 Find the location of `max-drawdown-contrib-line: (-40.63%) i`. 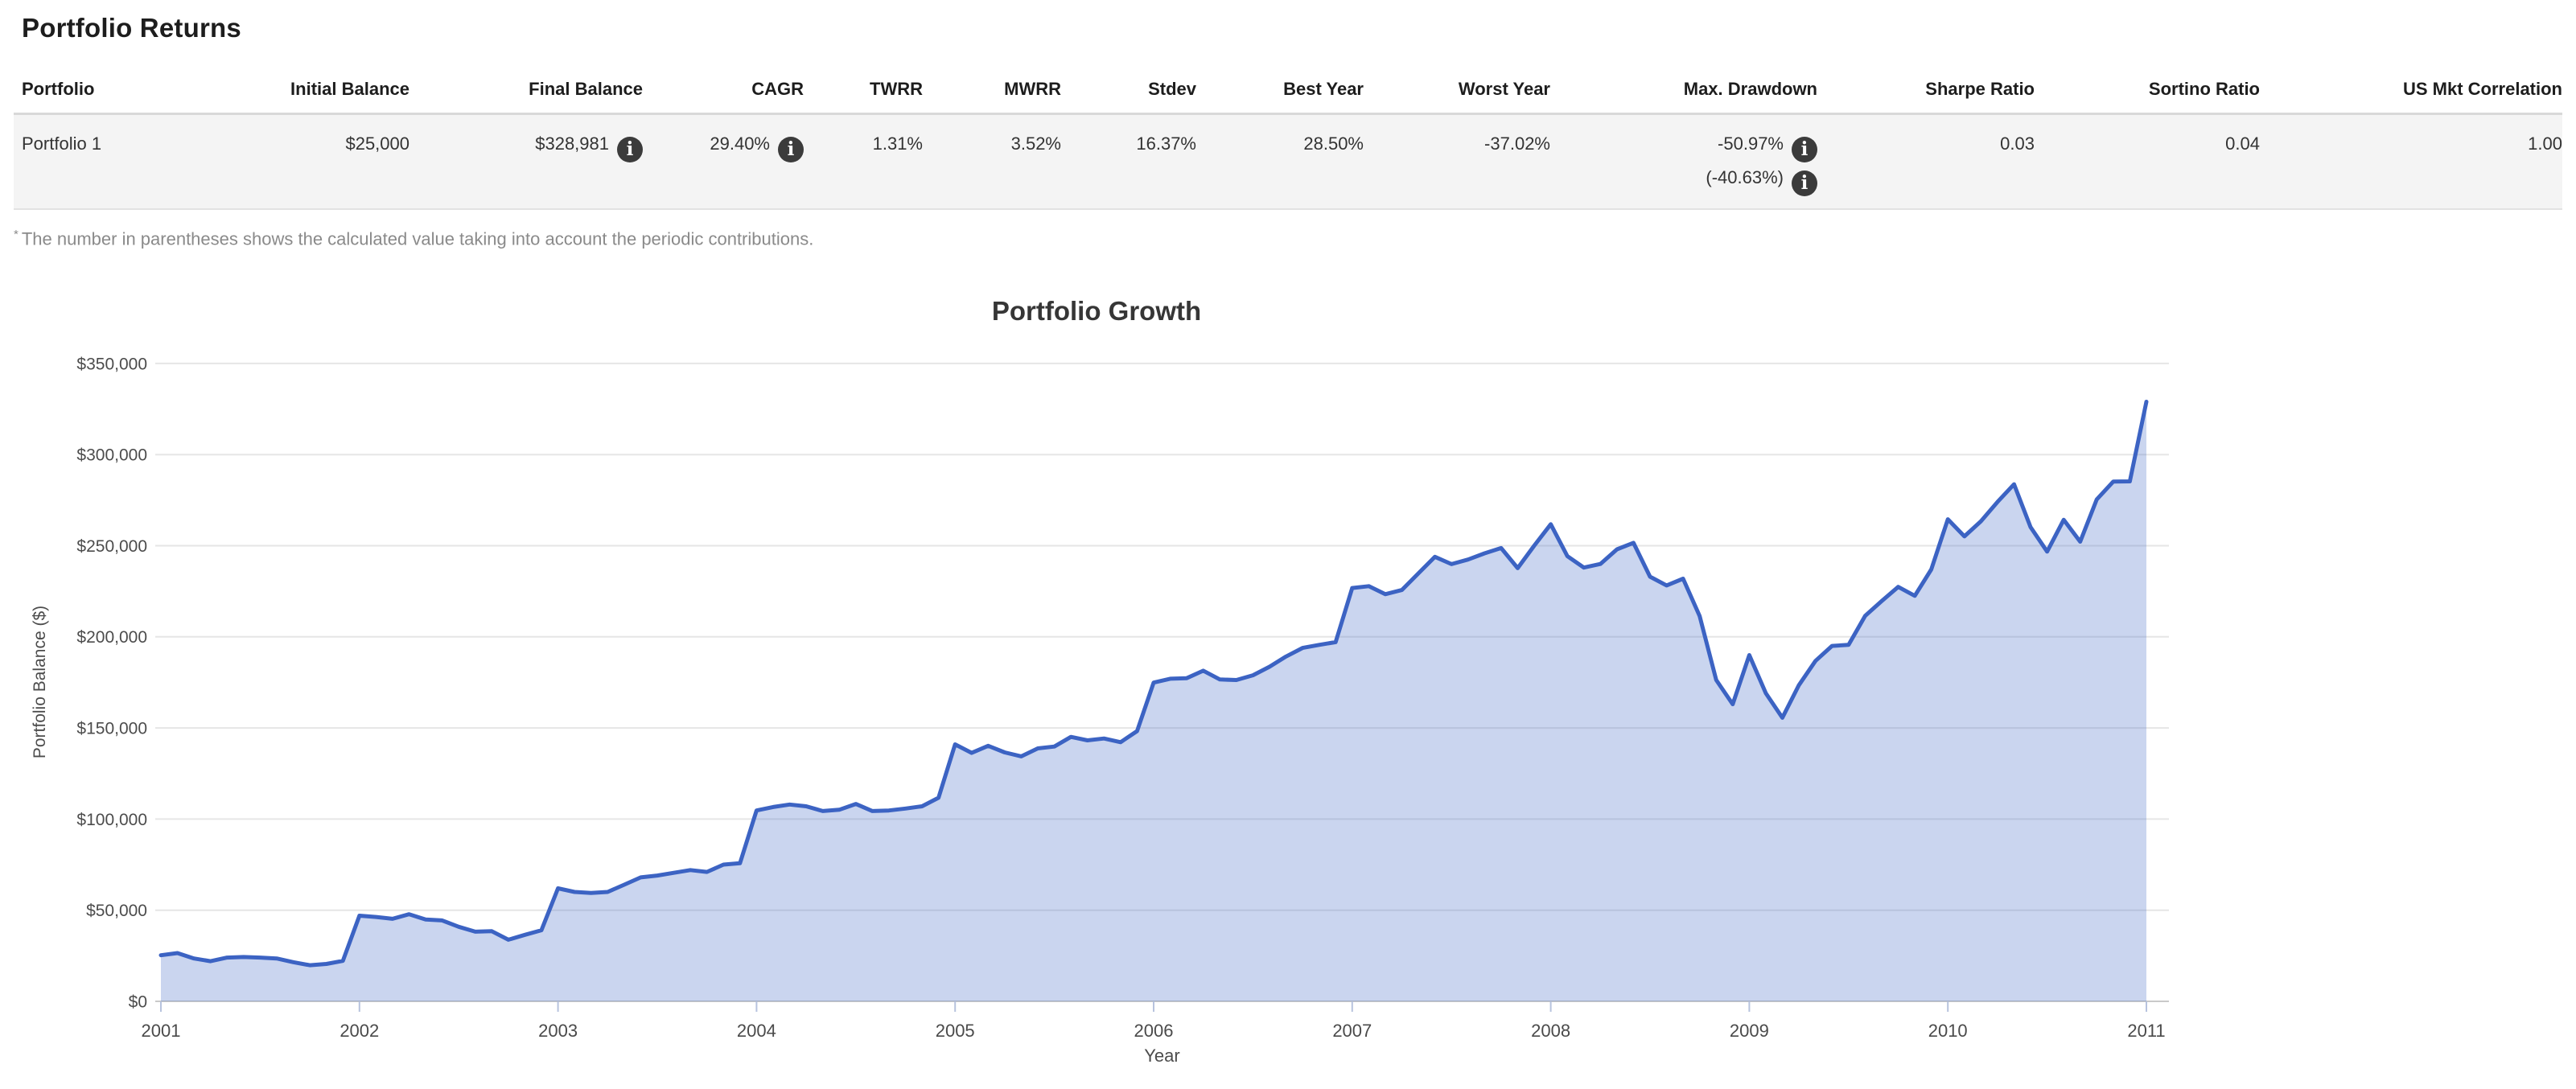

max-drawdown-contrib-line: (-40.63%) i is located at coordinates (1683, 179).